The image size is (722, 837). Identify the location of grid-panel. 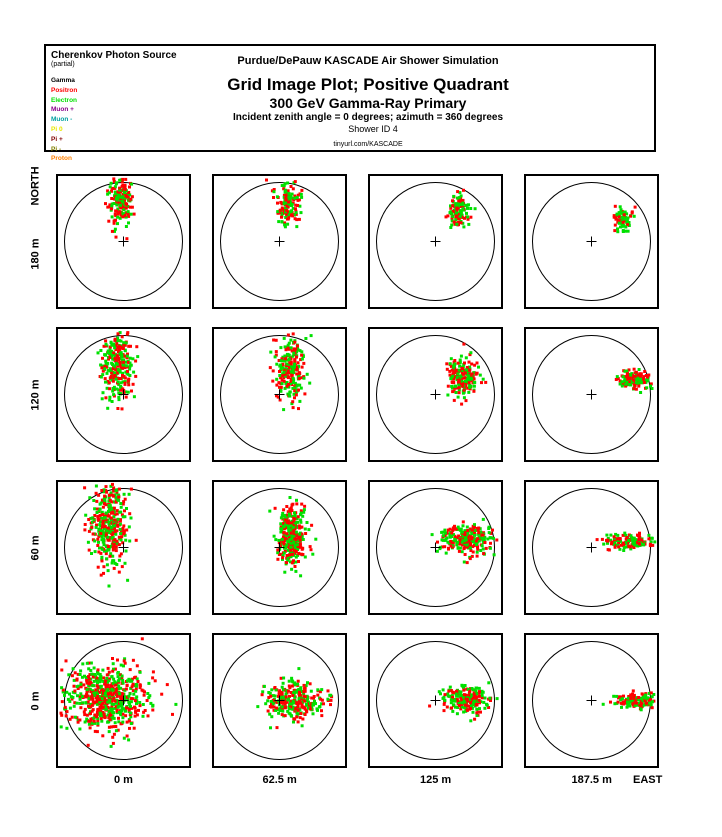
(279, 700).